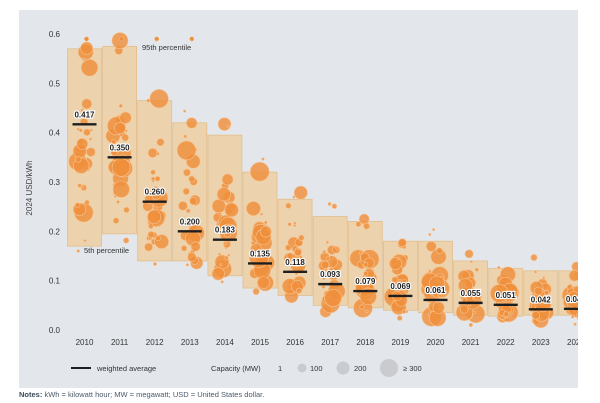  I want to click on x-tick-label: 2023, so click(541, 342).